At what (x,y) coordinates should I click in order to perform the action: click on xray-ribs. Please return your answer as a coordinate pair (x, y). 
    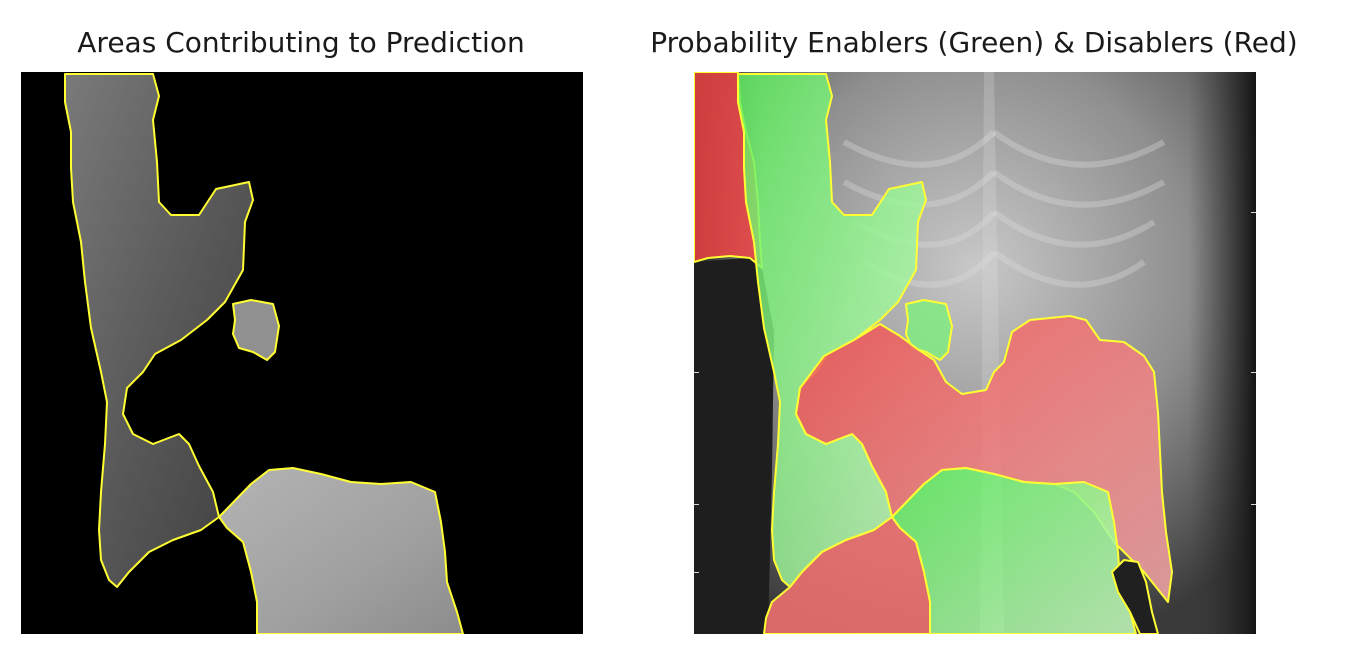
    Looking at the image, I should click on (1004, 208).